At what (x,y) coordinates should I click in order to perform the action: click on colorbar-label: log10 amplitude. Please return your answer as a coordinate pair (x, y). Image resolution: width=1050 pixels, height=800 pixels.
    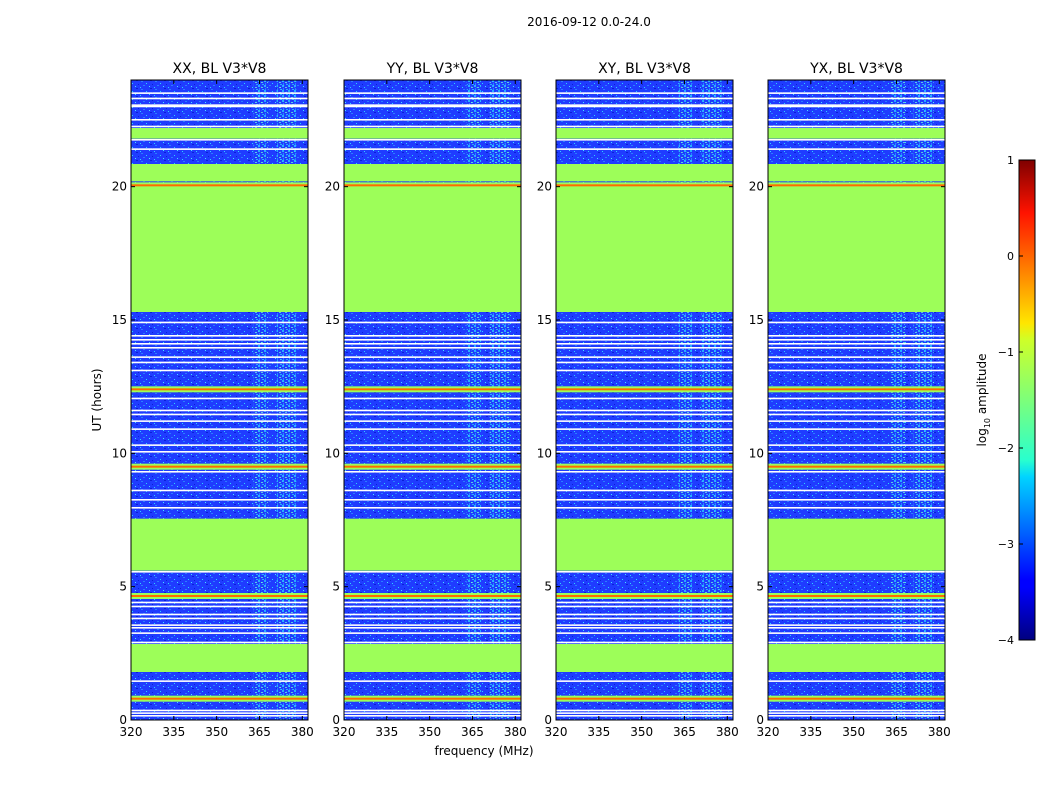
    Looking at the image, I should click on (983, 400).